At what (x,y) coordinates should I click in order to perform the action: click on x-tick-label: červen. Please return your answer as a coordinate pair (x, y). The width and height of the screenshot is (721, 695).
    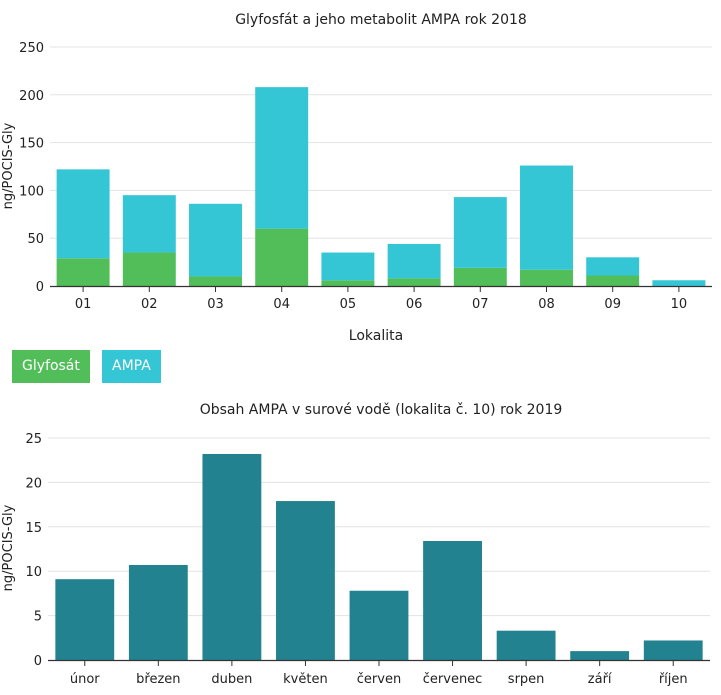
    Looking at the image, I should click on (379, 679).